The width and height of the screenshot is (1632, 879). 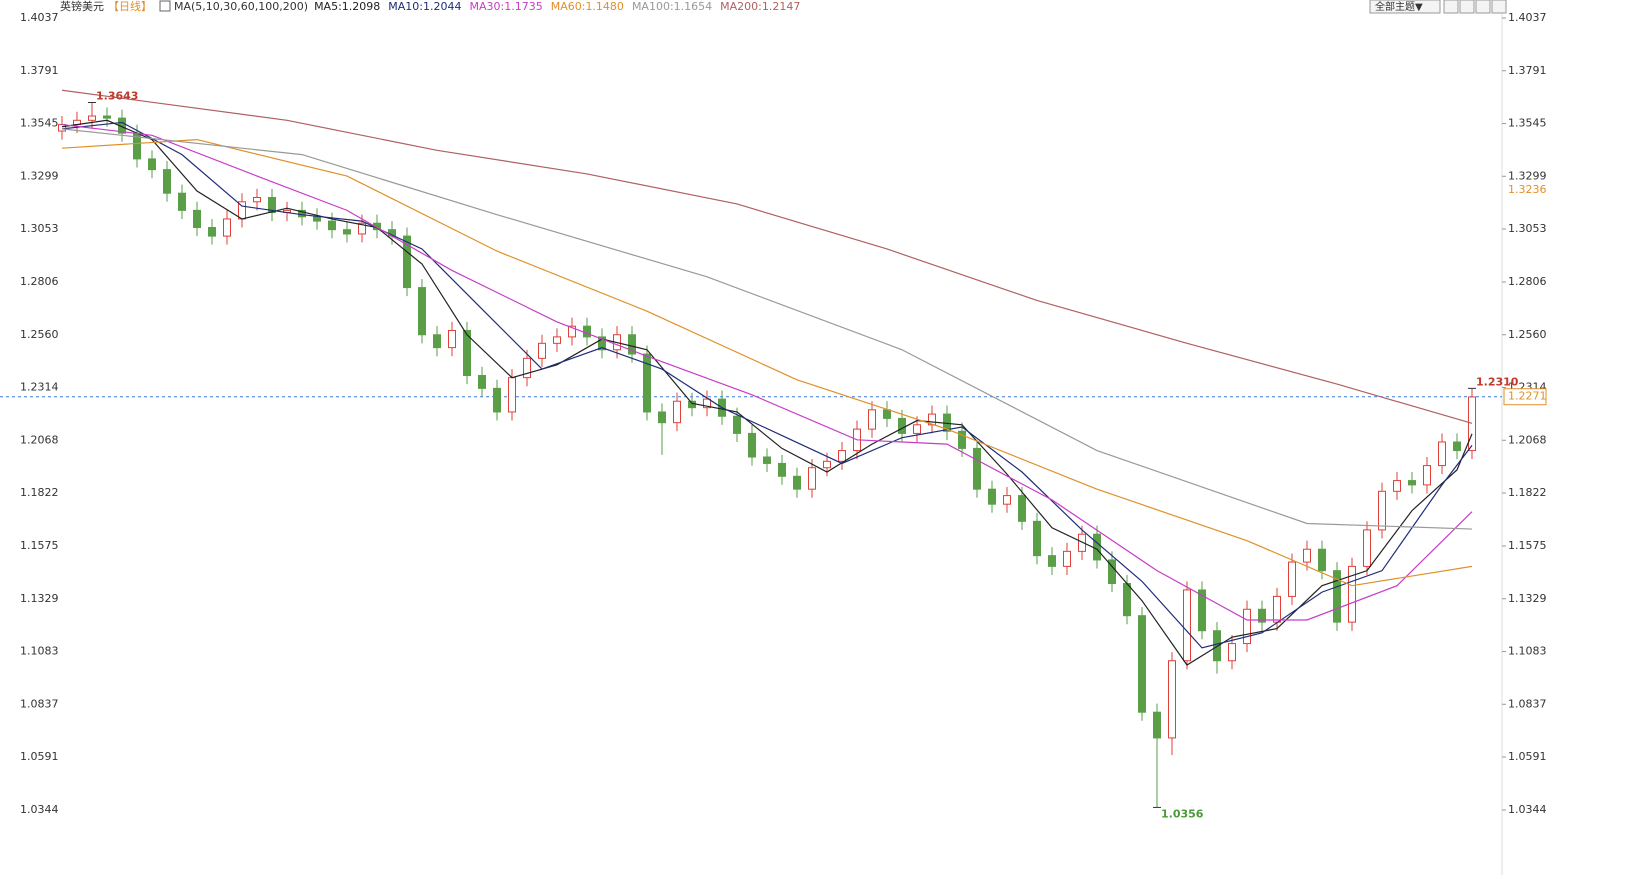 What do you see at coordinates (39, 334) in the screenshot?
I see `y-tick-label: 1.2560` at bounding box center [39, 334].